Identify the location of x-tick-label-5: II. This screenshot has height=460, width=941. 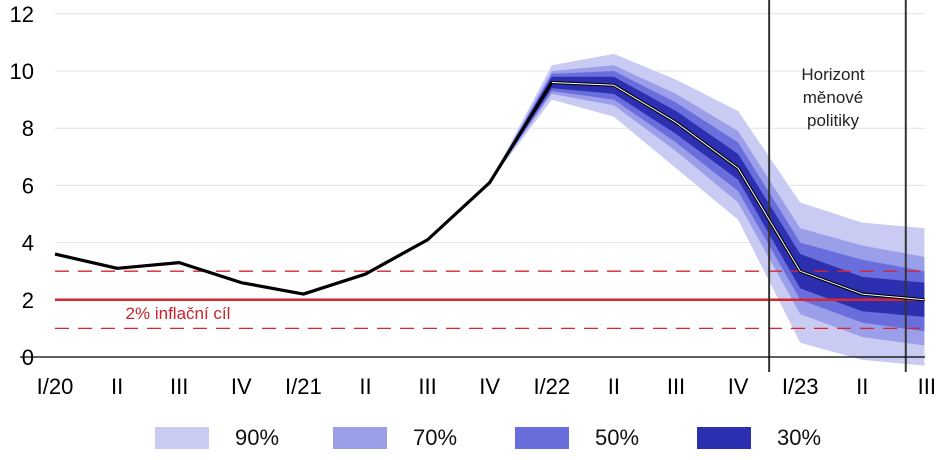
(365, 386).